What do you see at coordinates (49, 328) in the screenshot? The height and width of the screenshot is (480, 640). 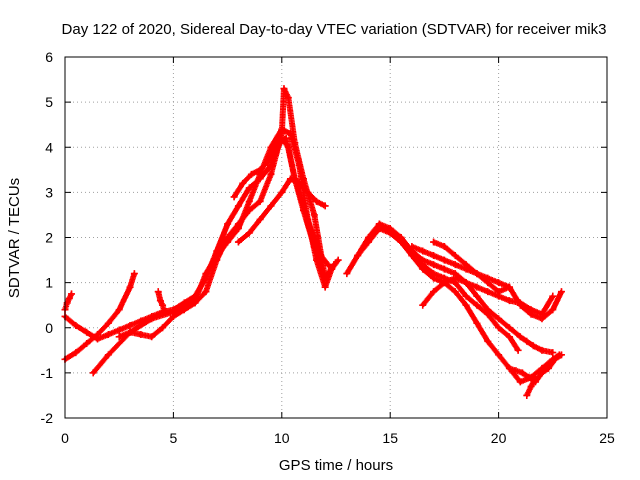 I see `y-tick-label: 0` at bounding box center [49, 328].